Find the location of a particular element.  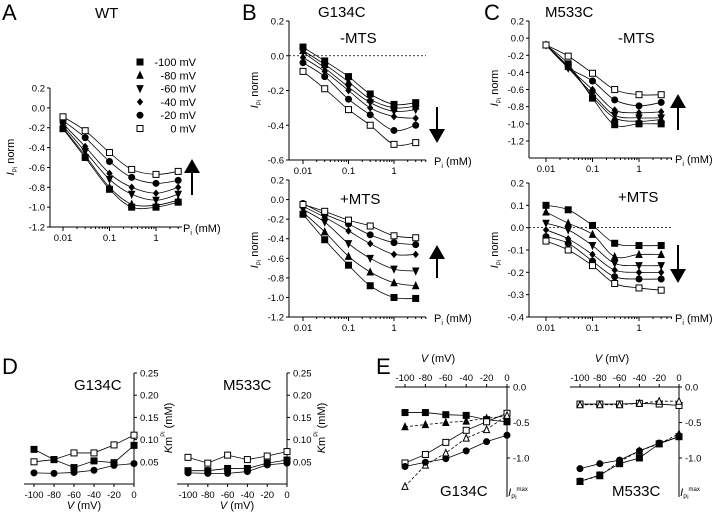

x-tick-label: -80 is located at coordinates (426, 378).